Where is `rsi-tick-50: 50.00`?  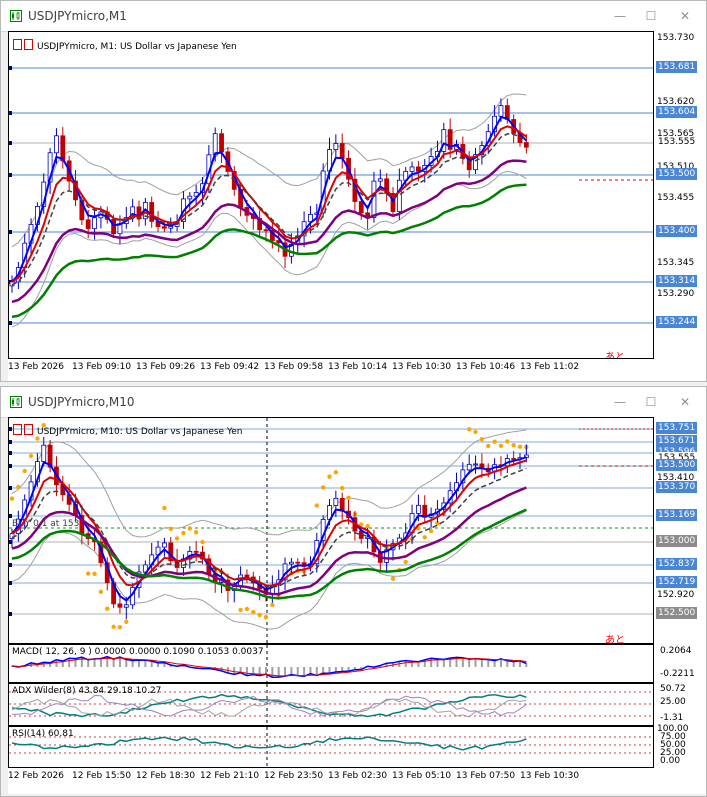 rsi-tick-50: 50.00 is located at coordinates (673, 745).